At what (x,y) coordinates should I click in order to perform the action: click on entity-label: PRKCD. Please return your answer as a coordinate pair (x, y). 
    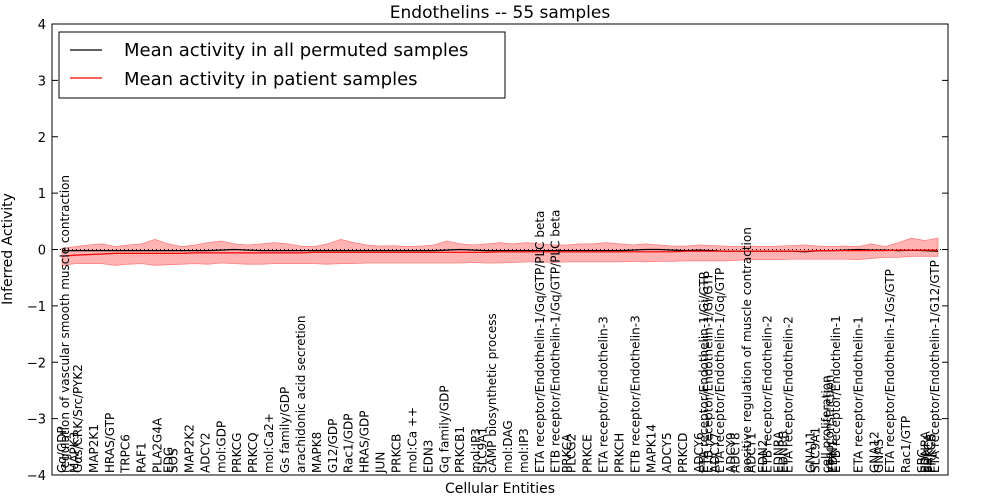
    Looking at the image, I should click on (683, 453).